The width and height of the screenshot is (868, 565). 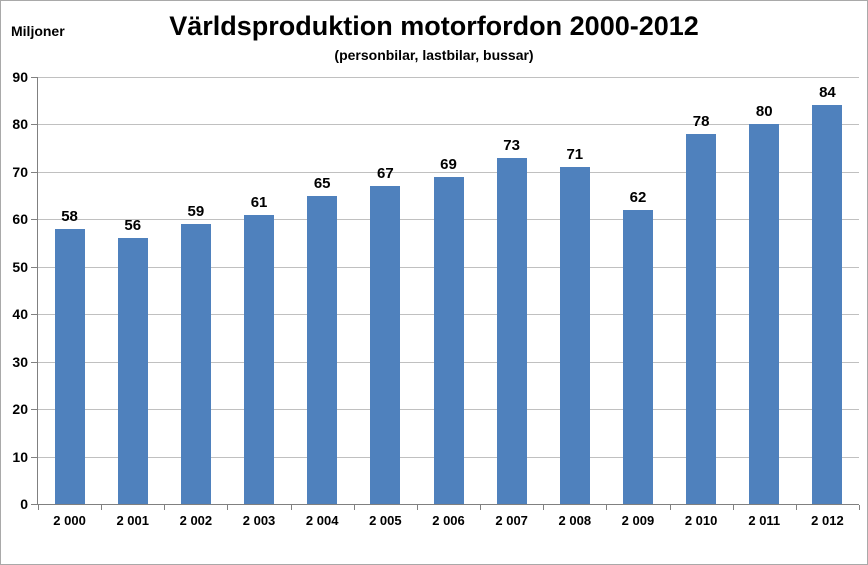 What do you see at coordinates (20, 361) in the screenshot?
I see `y-axis-tick-label: 30` at bounding box center [20, 361].